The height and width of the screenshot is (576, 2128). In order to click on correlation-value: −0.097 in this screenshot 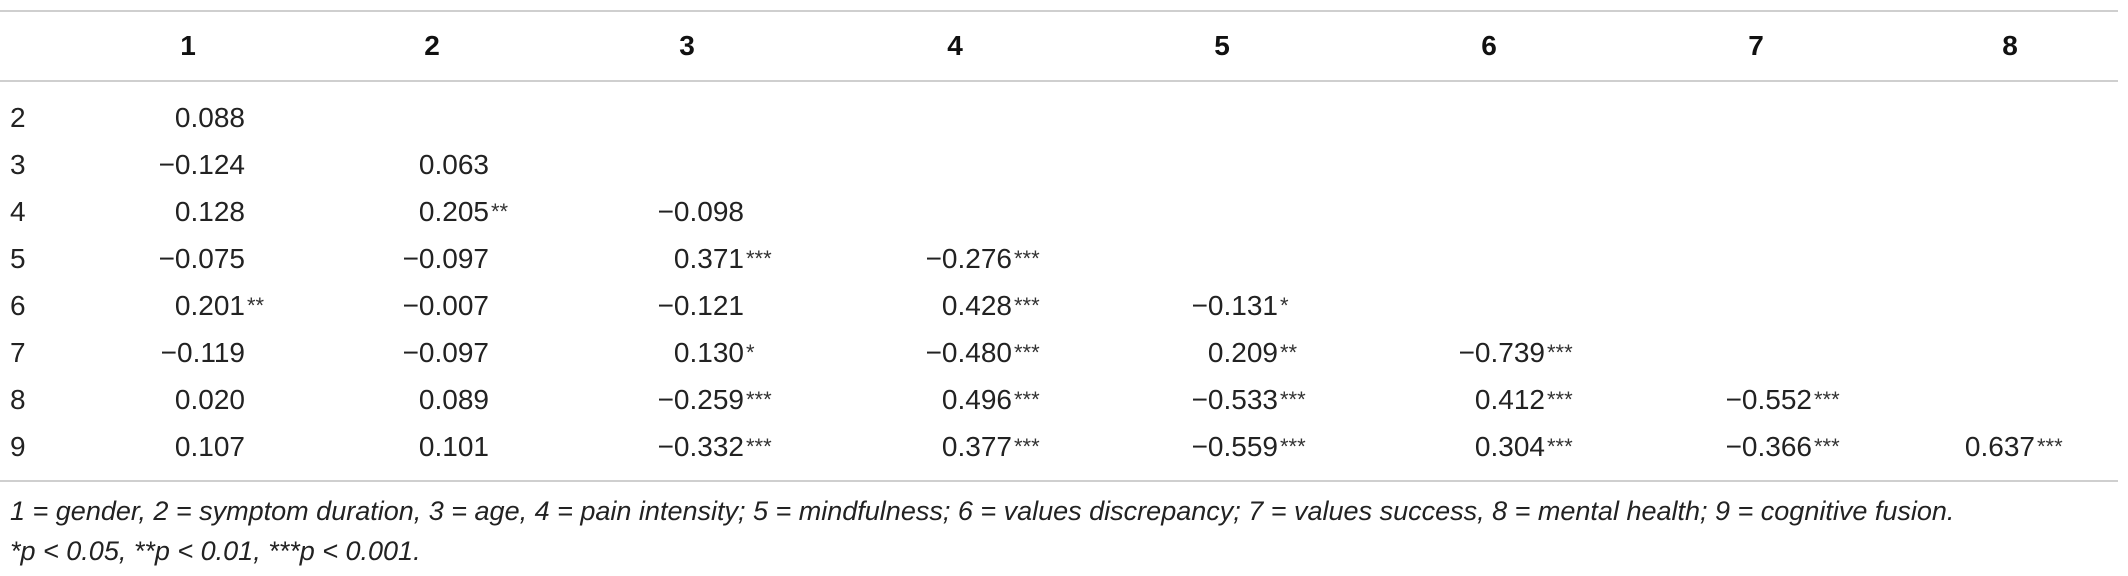, I will do `click(445, 258)`.